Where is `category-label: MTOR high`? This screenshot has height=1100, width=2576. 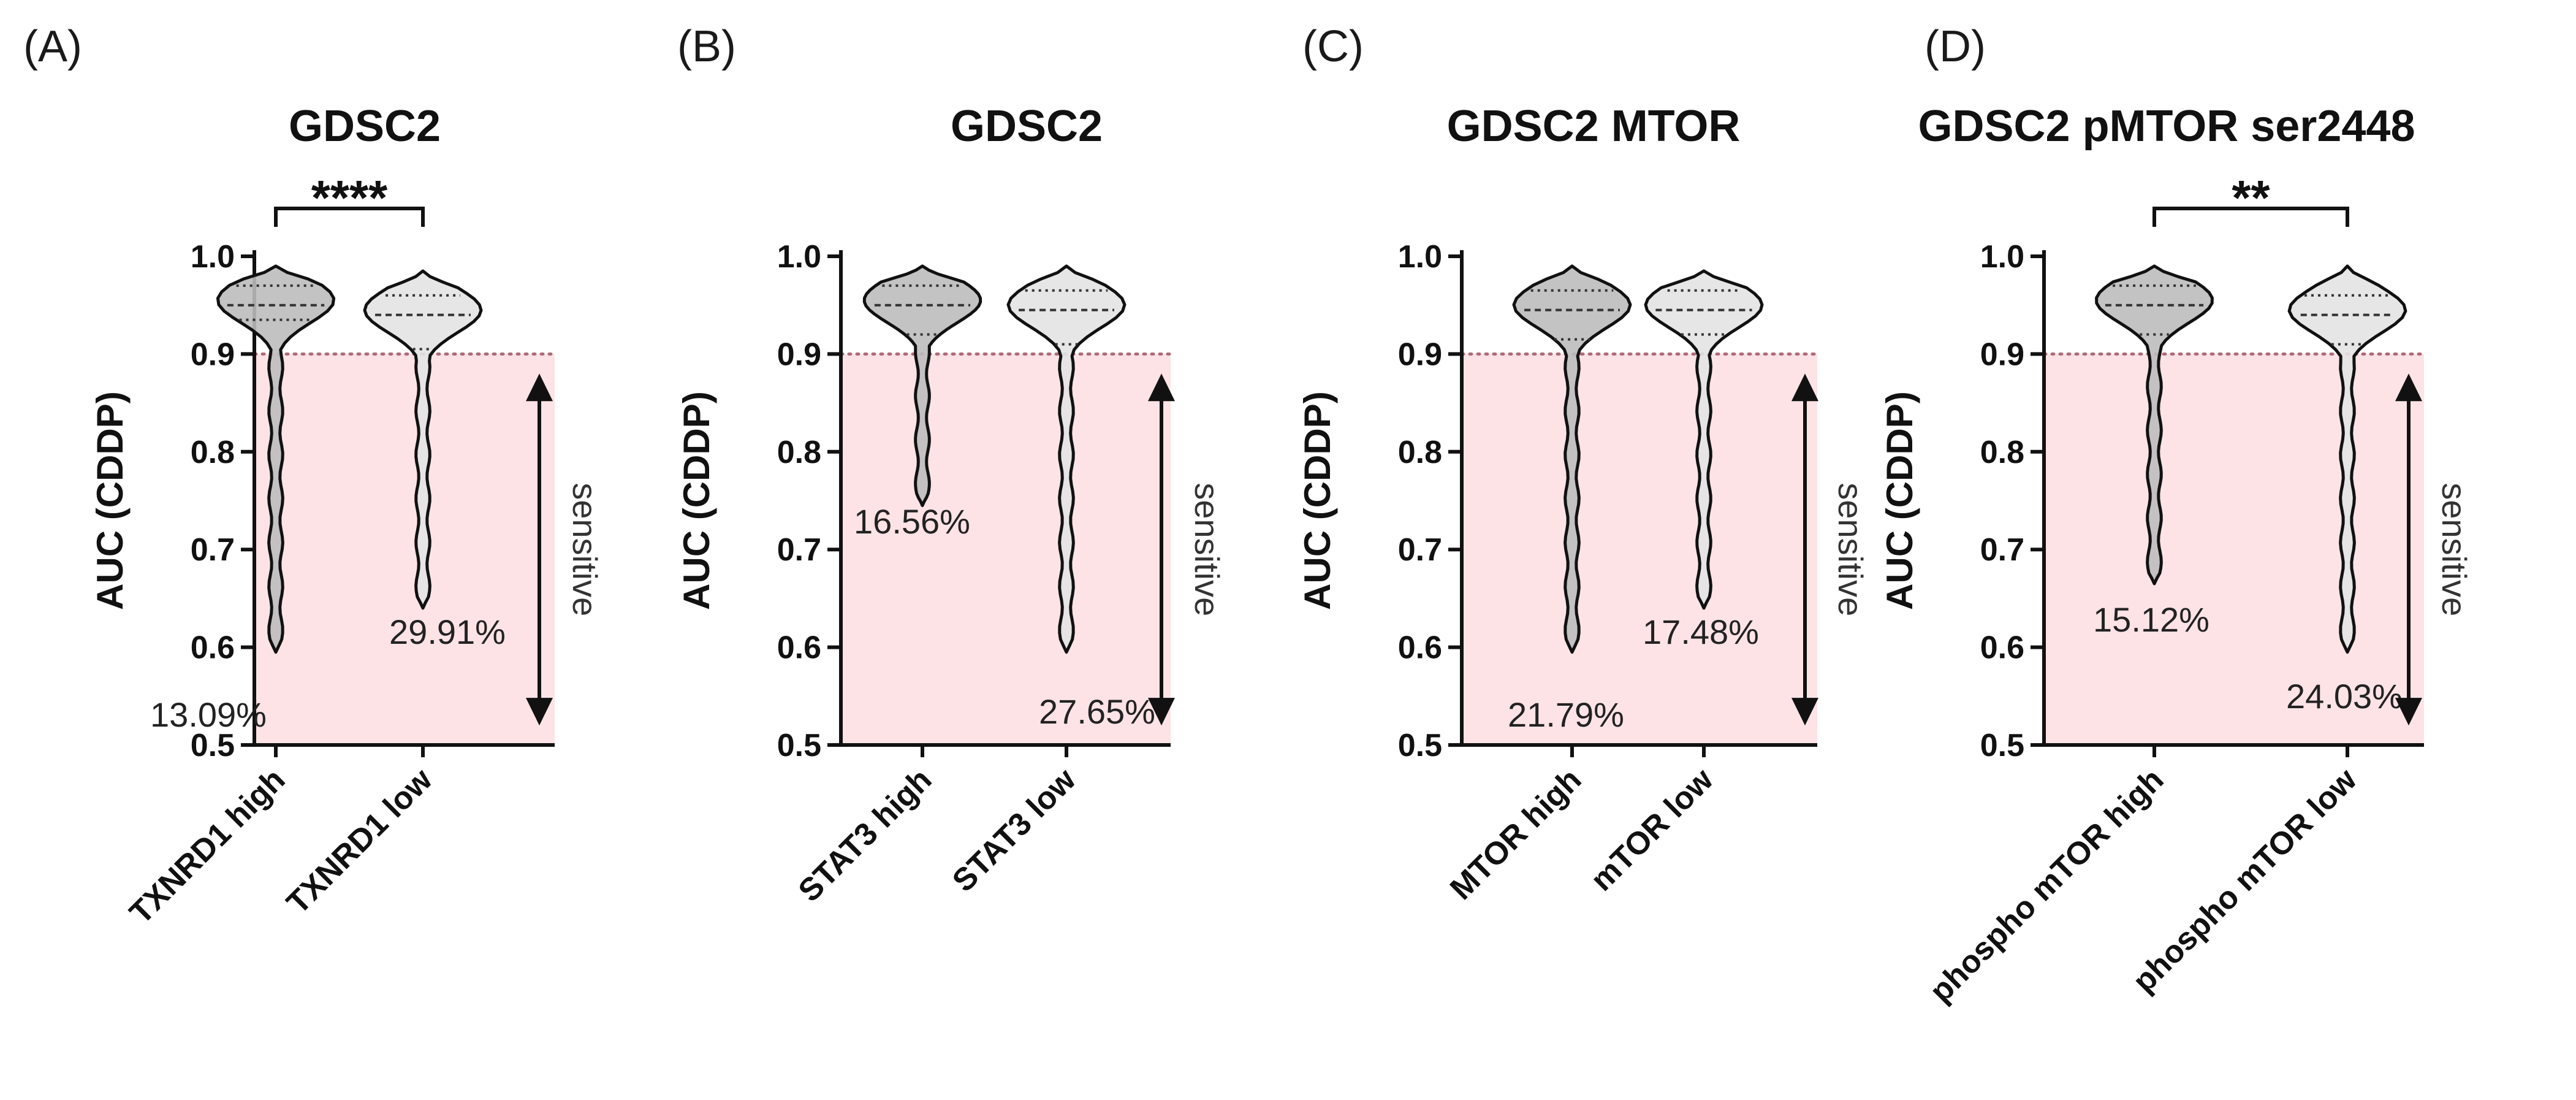 category-label: MTOR high is located at coordinates (1515, 834).